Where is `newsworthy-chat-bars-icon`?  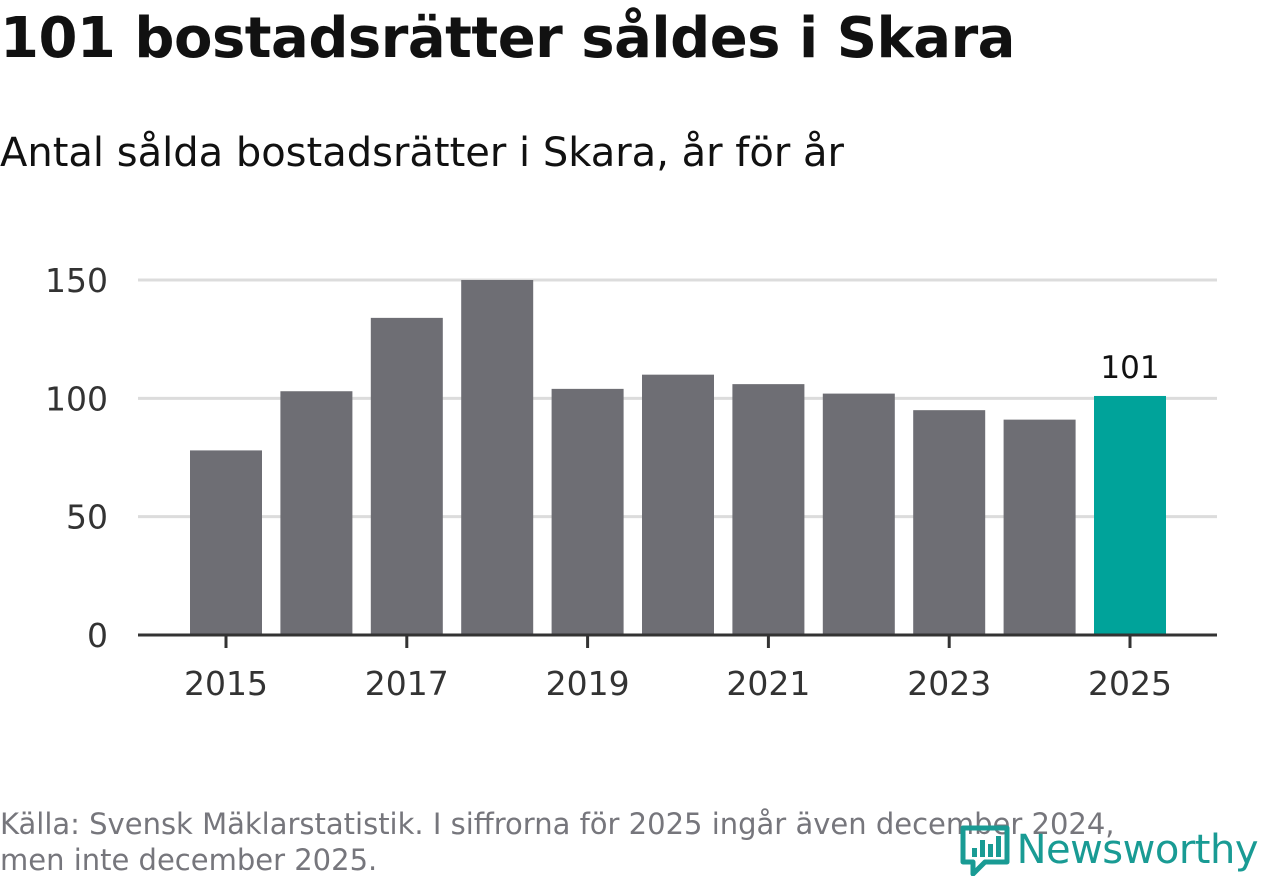 newsworthy-chat-bars-icon is located at coordinates (985, 850).